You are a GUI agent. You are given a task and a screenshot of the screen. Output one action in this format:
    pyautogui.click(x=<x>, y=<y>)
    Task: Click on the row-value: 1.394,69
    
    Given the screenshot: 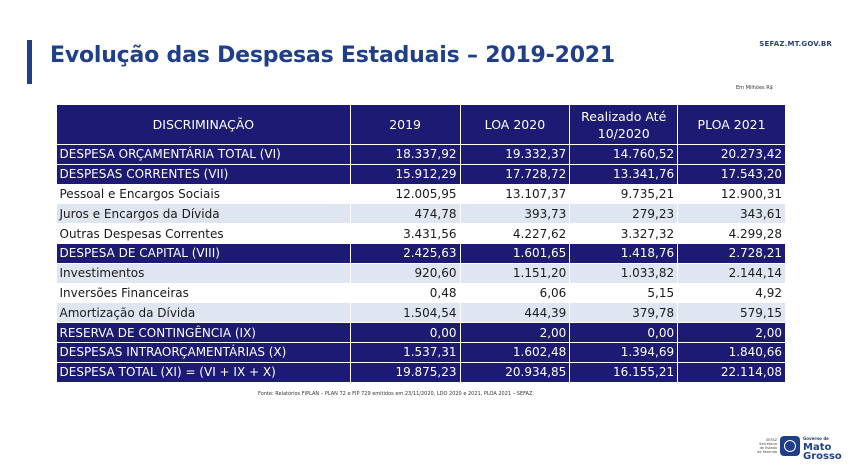 What is the action you would take?
    pyautogui.click(x=624, y=352)
    